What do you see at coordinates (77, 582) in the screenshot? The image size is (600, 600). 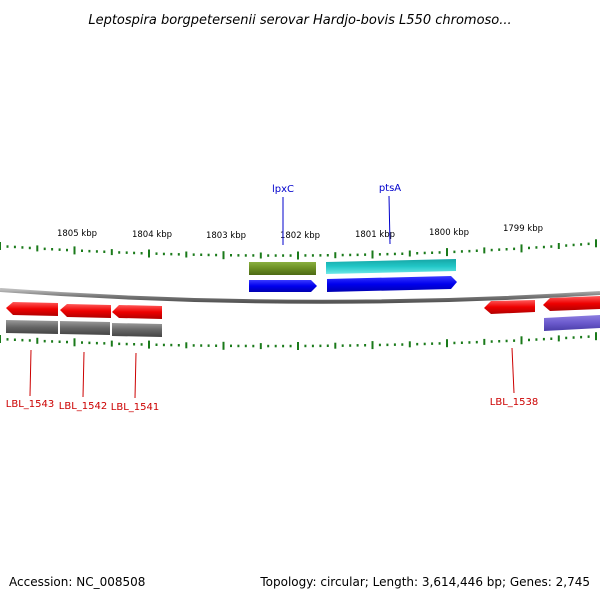 I see `accession-label: Accession: NC_008508` at bounding box center [77, 582].